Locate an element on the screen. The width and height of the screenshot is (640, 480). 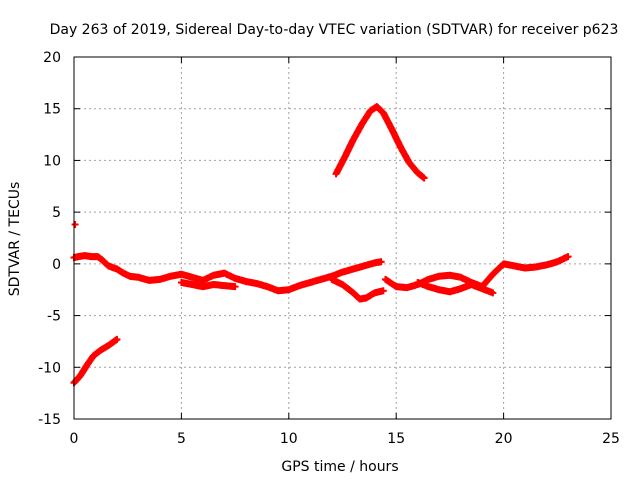
y-tick-label: -5 is located at coordinates (54, 317).